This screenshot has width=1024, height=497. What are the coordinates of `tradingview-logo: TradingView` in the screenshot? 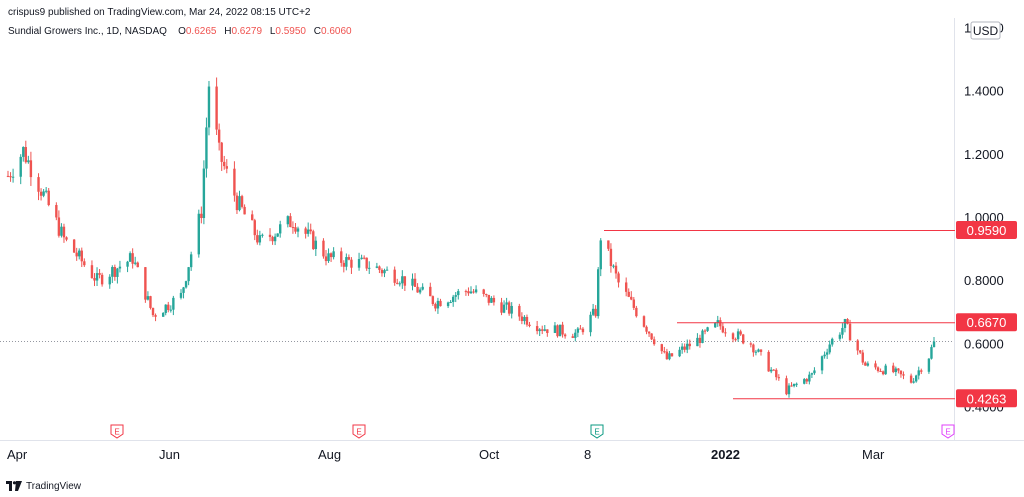 It's located at (43, 486).